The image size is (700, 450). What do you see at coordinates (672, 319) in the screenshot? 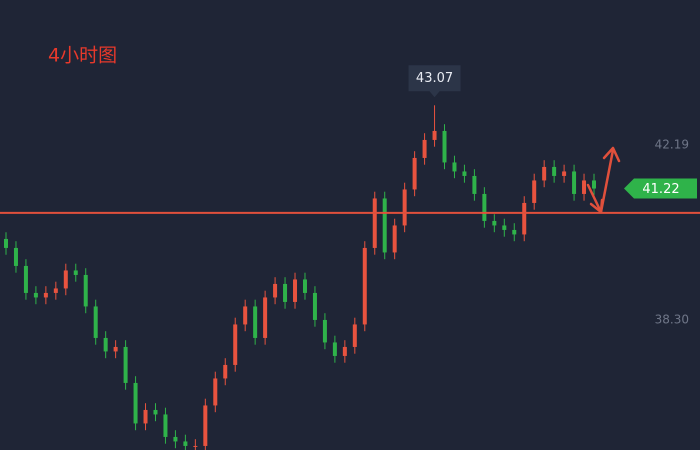
I see `y-tick-label: 38.30` at bounding box center [672, 319].